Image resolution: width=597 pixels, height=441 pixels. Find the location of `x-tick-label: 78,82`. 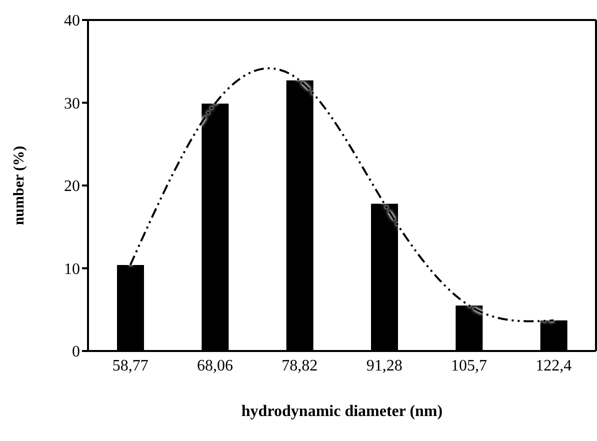

x-tick-label: 78,82 is located at coordinates (300, 365).